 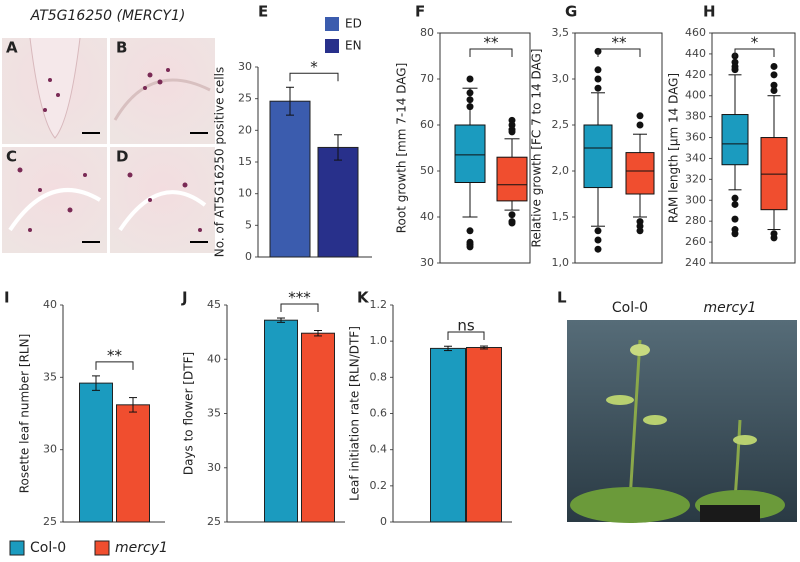 What do you see at coordinates (402, 148) in the screenshot?
I see `y-axis-label: Root growth [mm 7-14 DAG]` at bounding box center [402, 148].